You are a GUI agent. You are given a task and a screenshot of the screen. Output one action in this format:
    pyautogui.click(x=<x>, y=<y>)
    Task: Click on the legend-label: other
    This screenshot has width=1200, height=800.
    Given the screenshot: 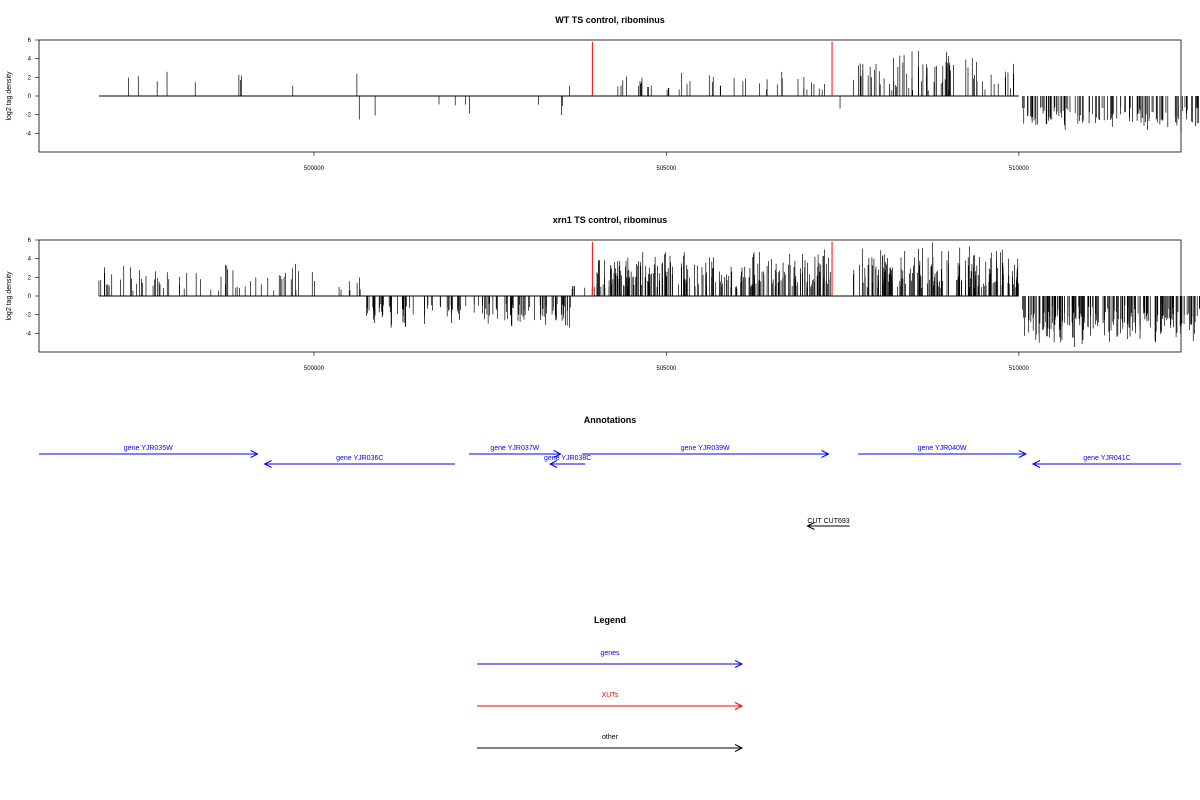 What is the action you would take?
    pyautogui.click(x=610, y=737)
    